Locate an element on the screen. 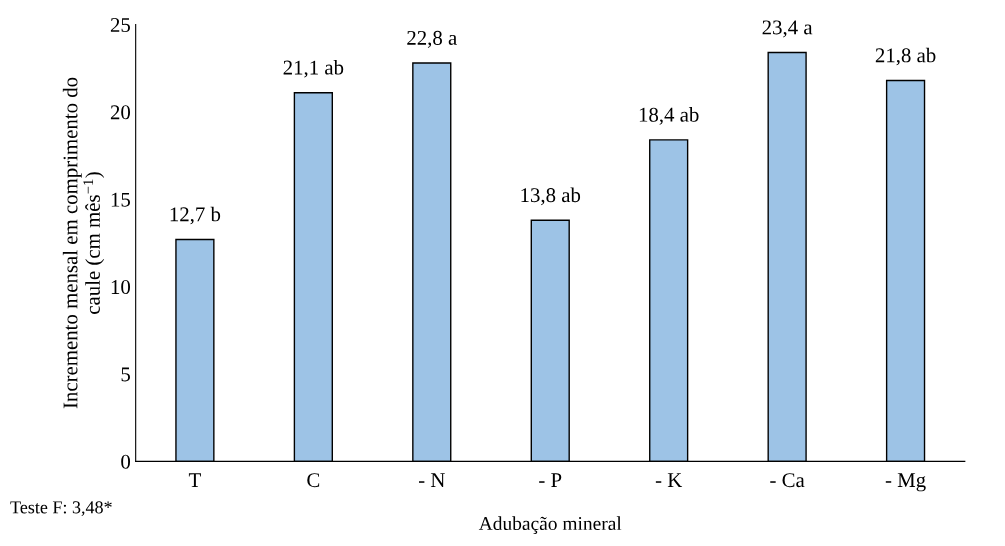 The width and height of the screenshot is (1005, 546). data-label: 21,1 ab is located at coordinates (313, 68).